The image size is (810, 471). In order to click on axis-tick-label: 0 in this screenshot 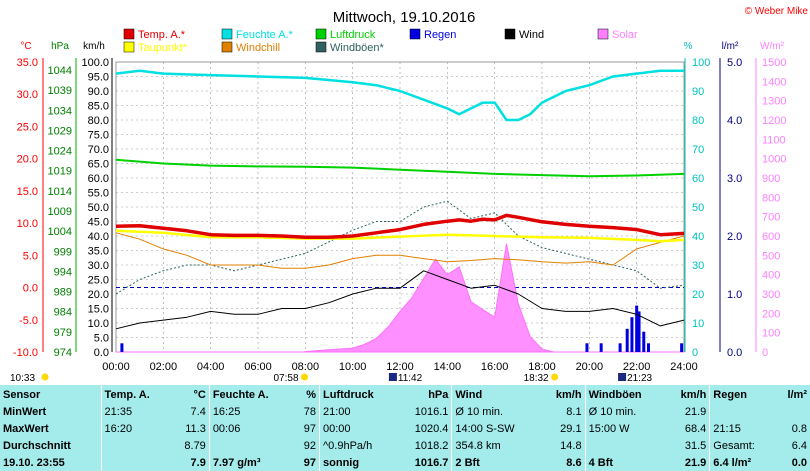, I will do `click(695, 353)`.